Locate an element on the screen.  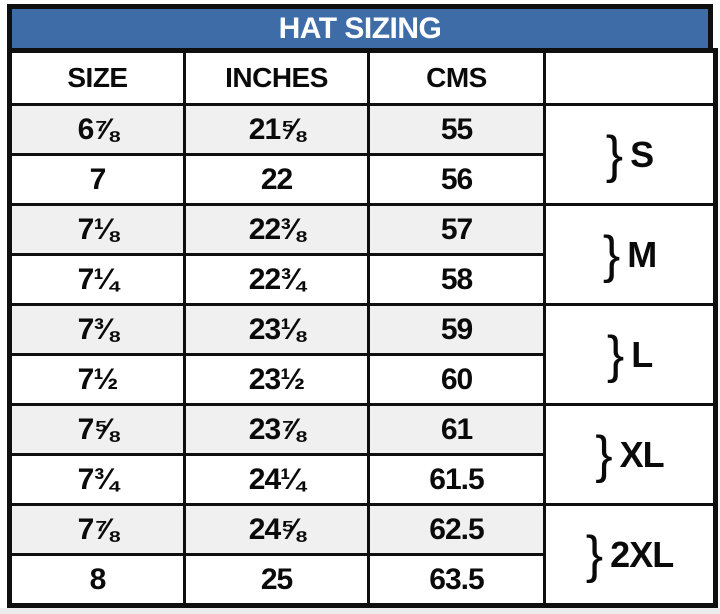
size-cell: 7⅞ is located at coordinates (97, 529).